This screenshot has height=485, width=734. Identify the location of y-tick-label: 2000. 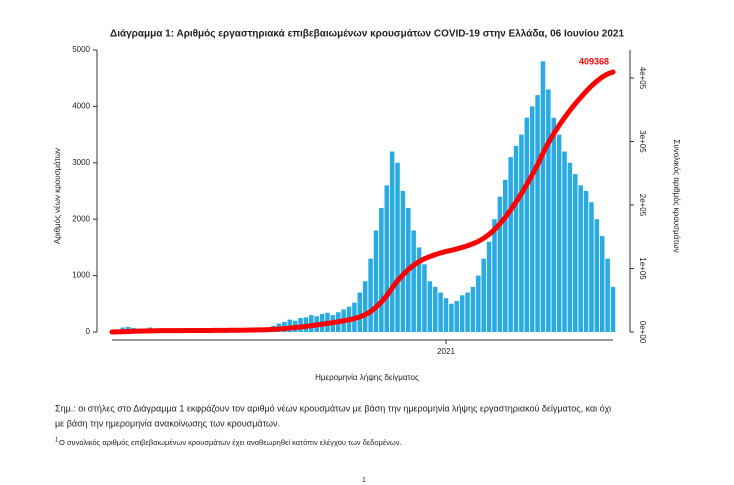
(81, 218).